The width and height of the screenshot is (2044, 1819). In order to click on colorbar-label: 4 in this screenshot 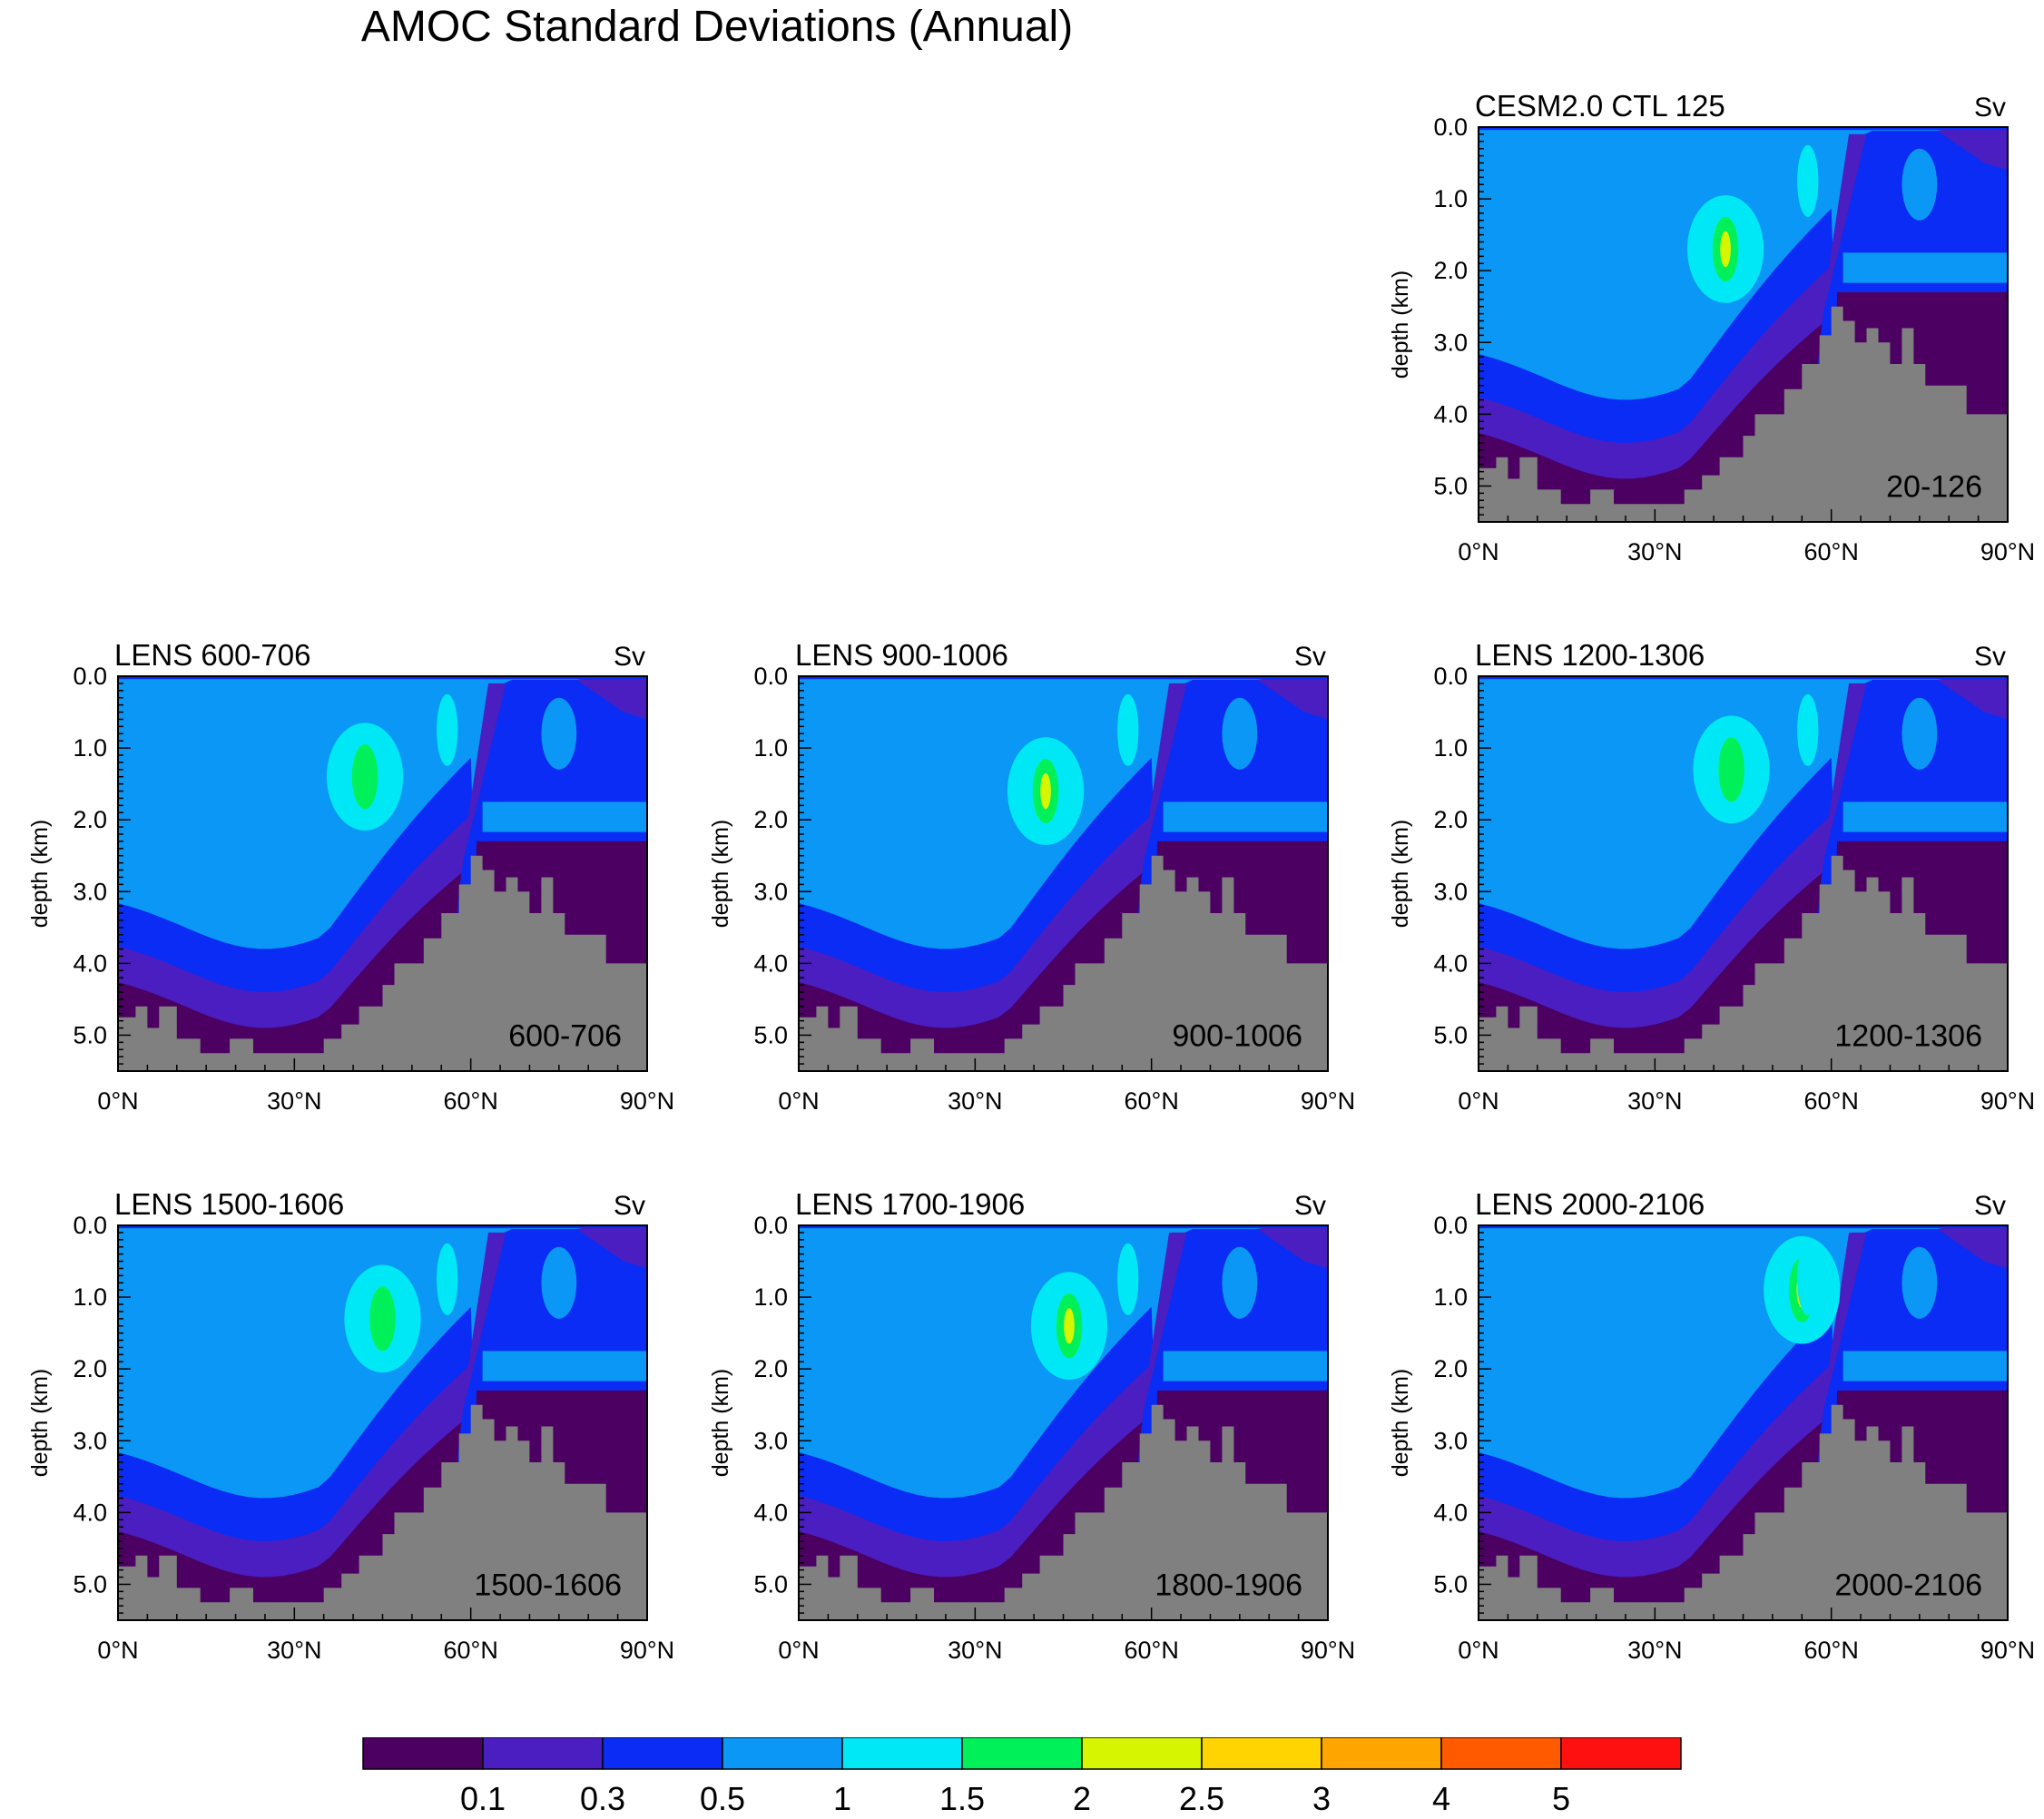, I will do `click(1441, 1798)`.